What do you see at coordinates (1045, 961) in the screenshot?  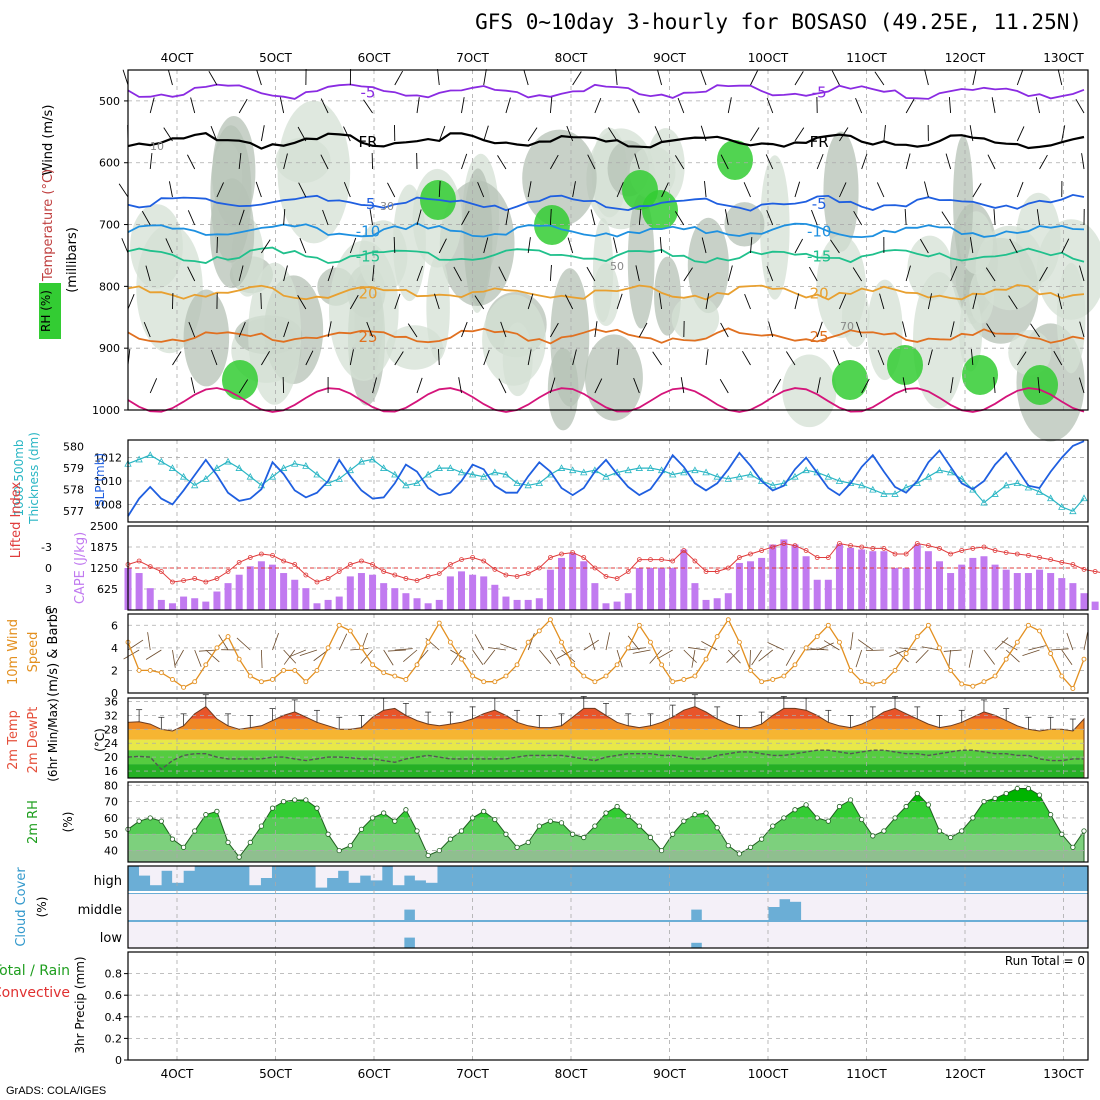 I see `run-total-label: Run Total = 0` at bounding box center [1045, 961].